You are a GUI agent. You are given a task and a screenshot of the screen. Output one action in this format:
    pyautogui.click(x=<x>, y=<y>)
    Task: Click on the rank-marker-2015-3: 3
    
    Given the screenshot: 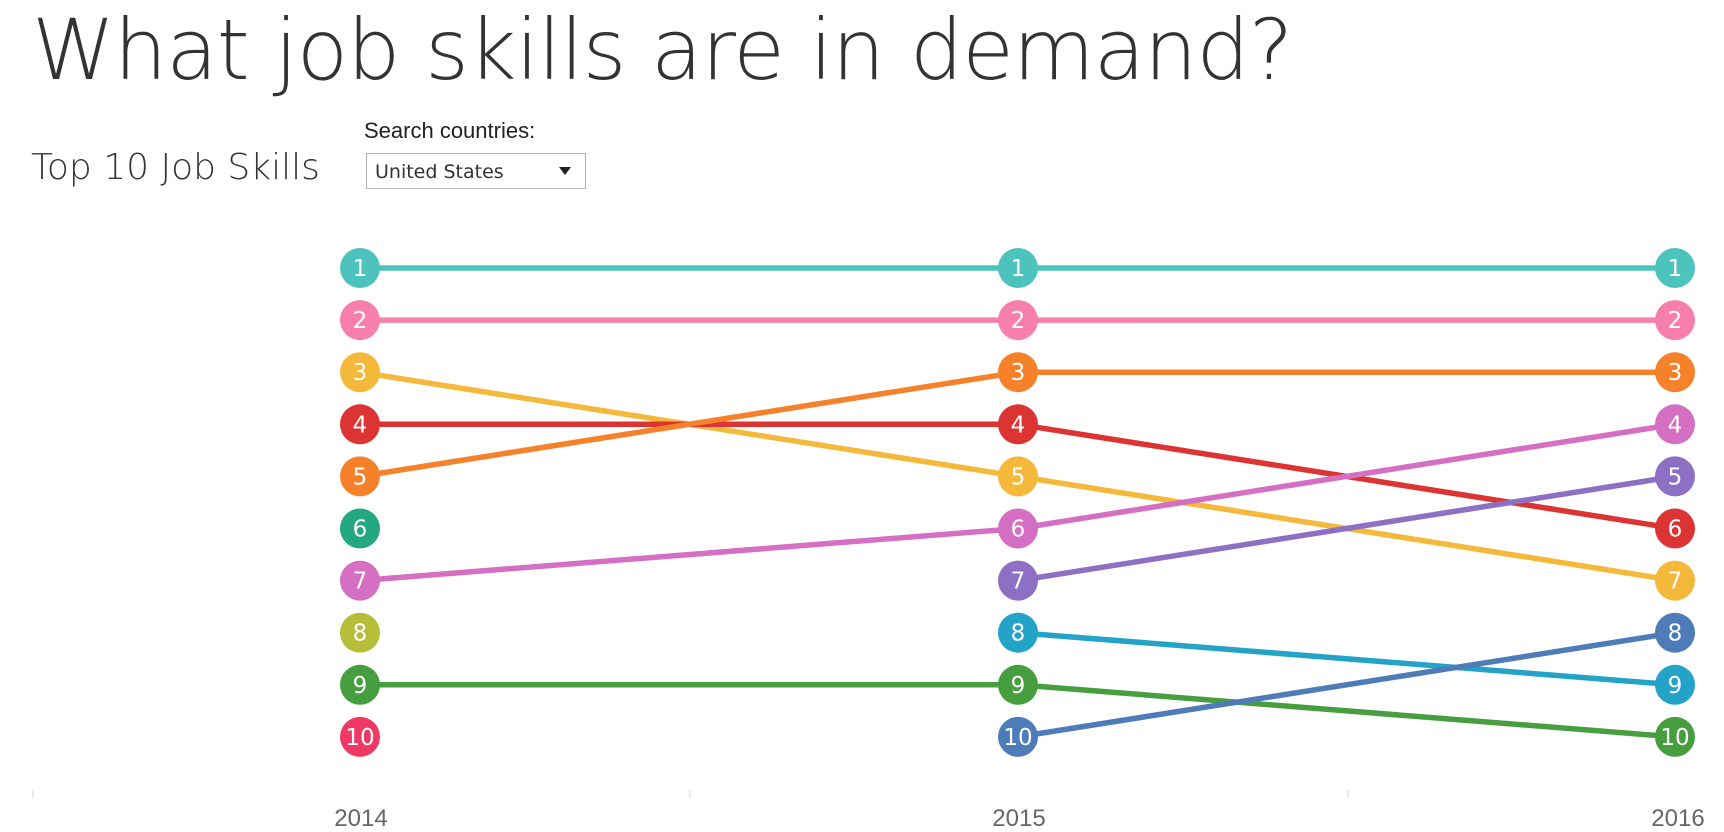 What is the action you would take?
    pyautogui.click(x=1018, y=372)
    